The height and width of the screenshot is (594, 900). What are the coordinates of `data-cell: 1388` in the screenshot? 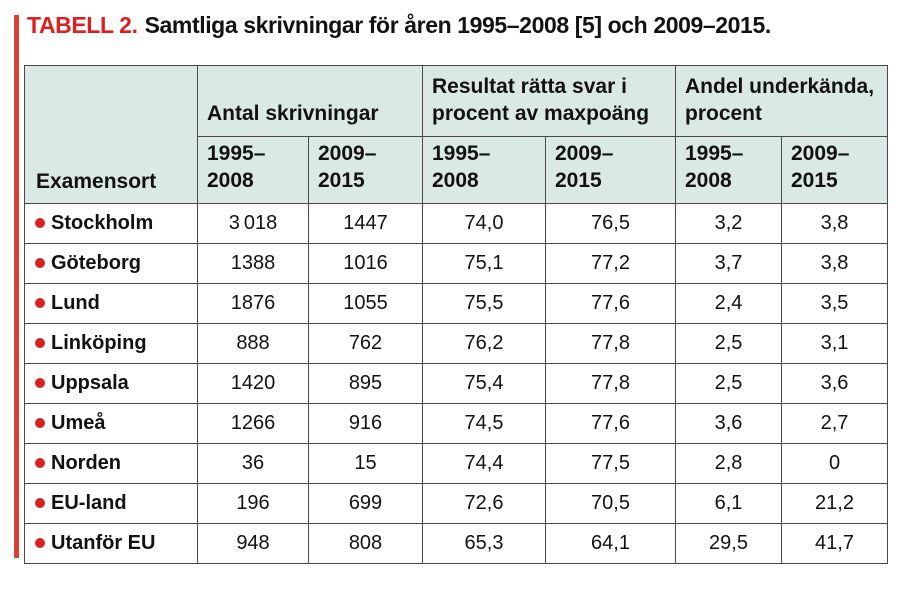 It's located at (253, 263).